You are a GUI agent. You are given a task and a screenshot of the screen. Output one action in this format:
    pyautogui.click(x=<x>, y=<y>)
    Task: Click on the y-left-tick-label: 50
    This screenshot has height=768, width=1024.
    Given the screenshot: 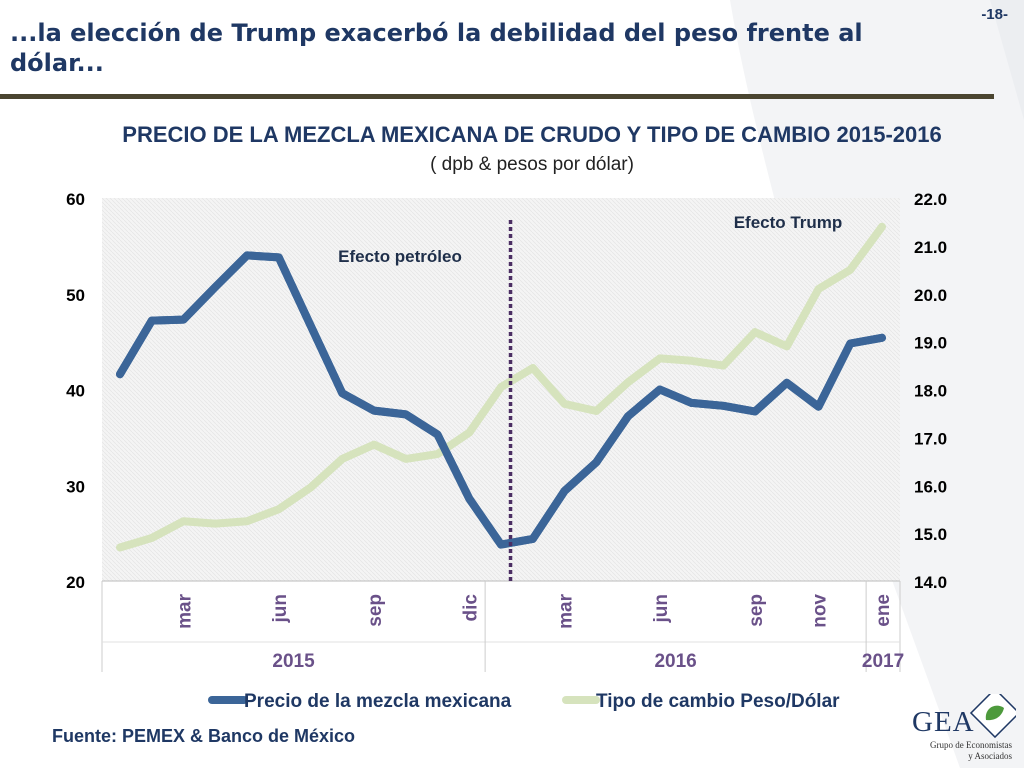 What is the action you would take?
    pyautogui.click(x=75, y=295)
    